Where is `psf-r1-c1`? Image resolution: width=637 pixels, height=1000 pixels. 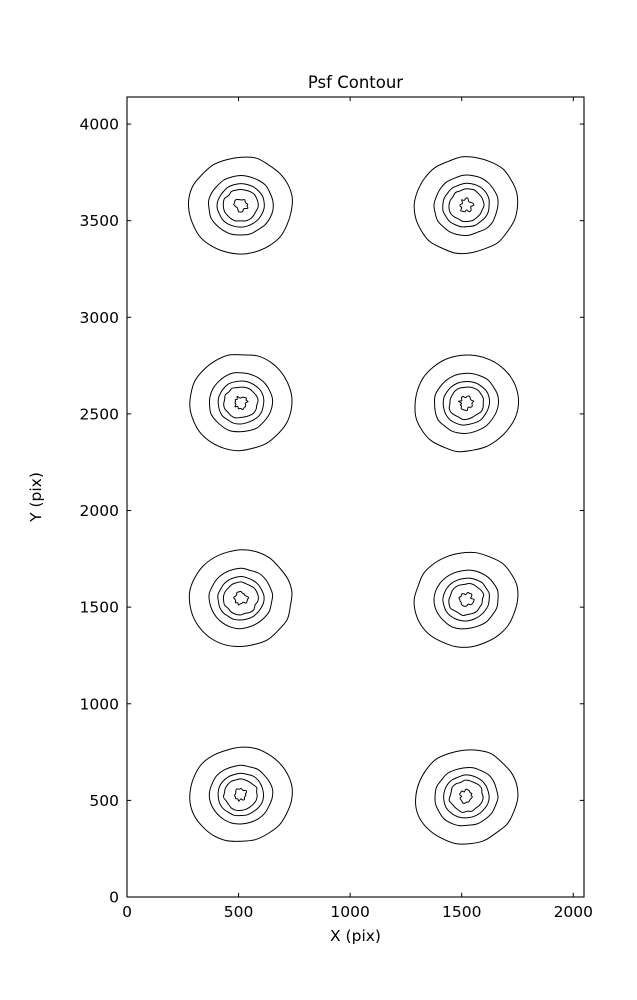
psf-r1-c1 is located at coordinates (240, 205).